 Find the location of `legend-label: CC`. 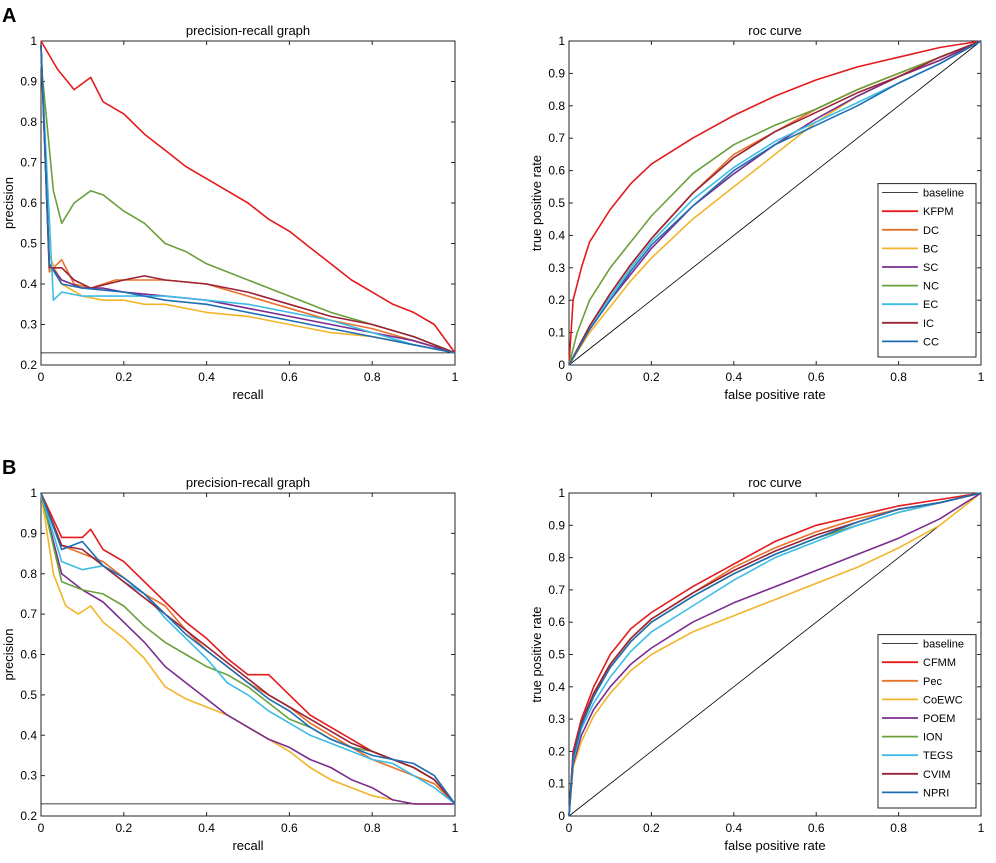

legend-label: CC is located at coordinates (931, 342).